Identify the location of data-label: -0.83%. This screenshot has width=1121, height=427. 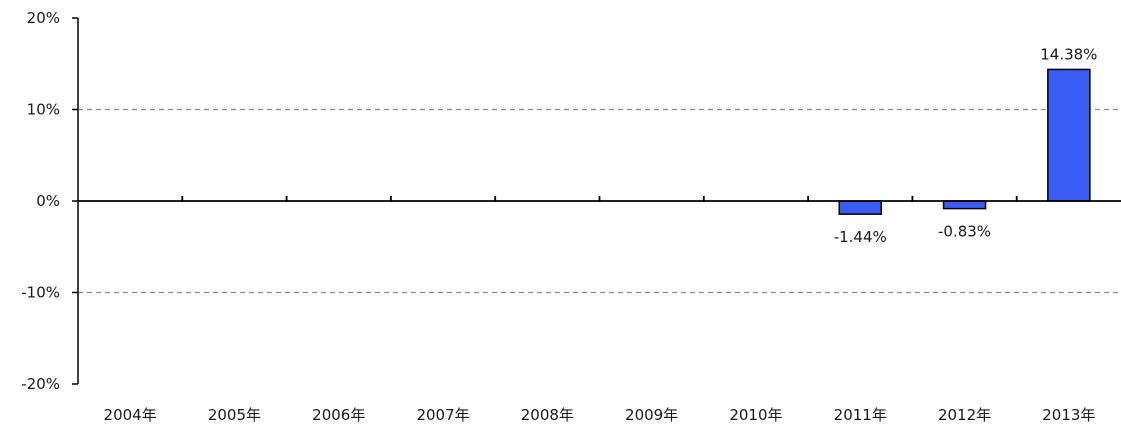
(964, 232).